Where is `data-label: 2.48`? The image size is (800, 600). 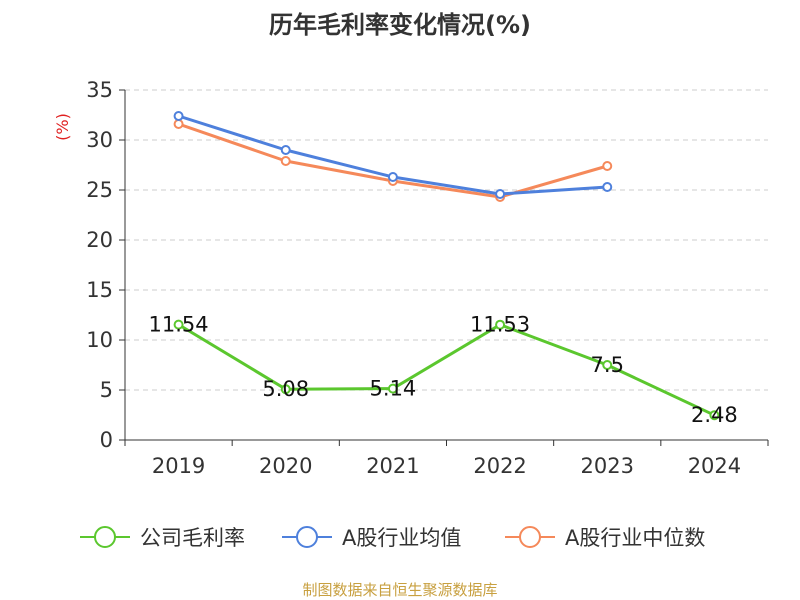 data-label: 2.48 is located at coordinates (714, 415).